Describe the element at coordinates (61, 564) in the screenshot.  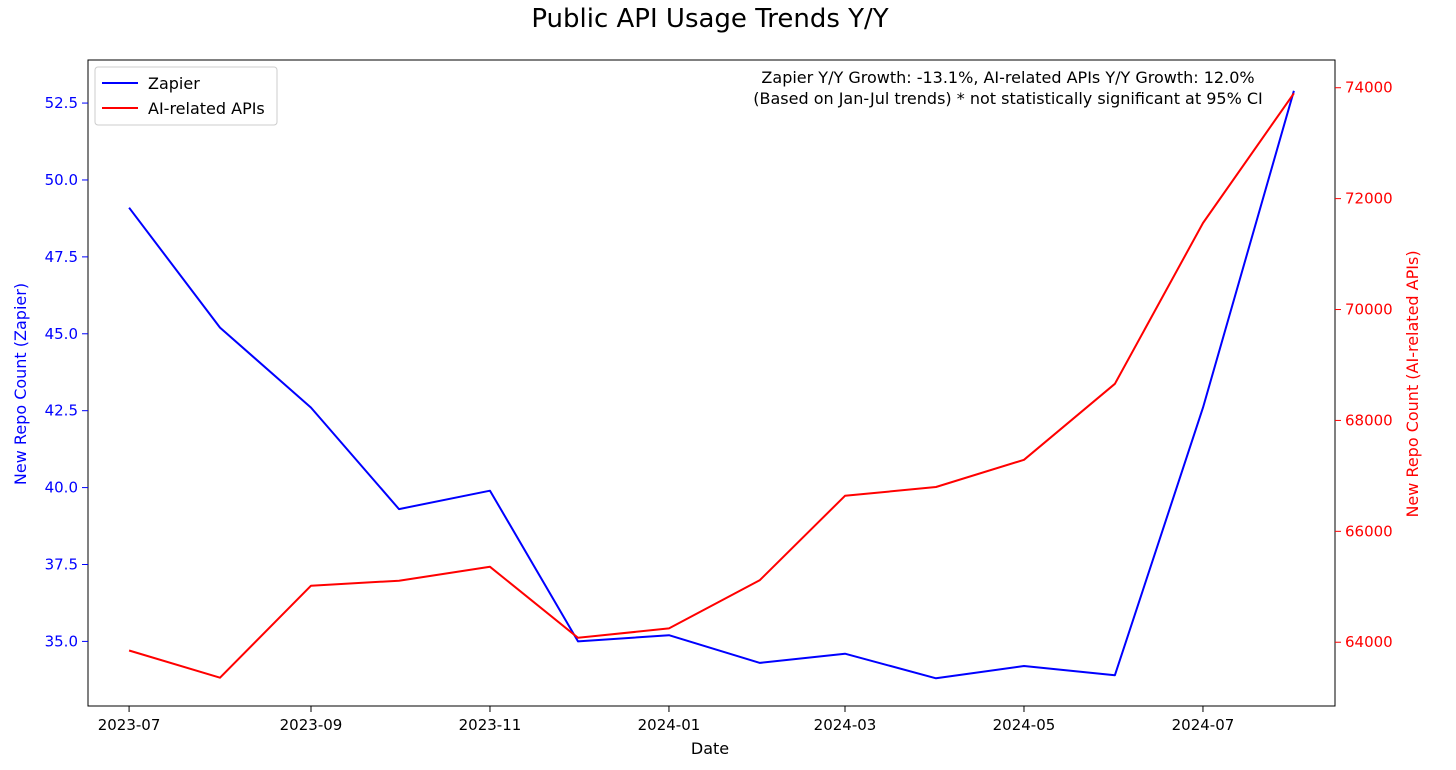
I see `y-left-tick-label: 37.5` at that location.